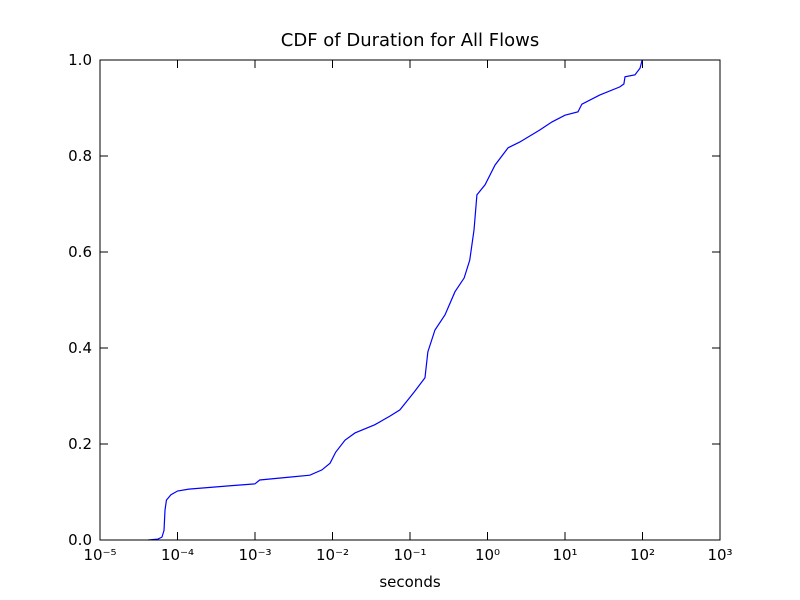  What do you see at coordinates (409, 582) in the screenshot?
I see `x-axis-label: seconds` at bounding box center [409, 582].